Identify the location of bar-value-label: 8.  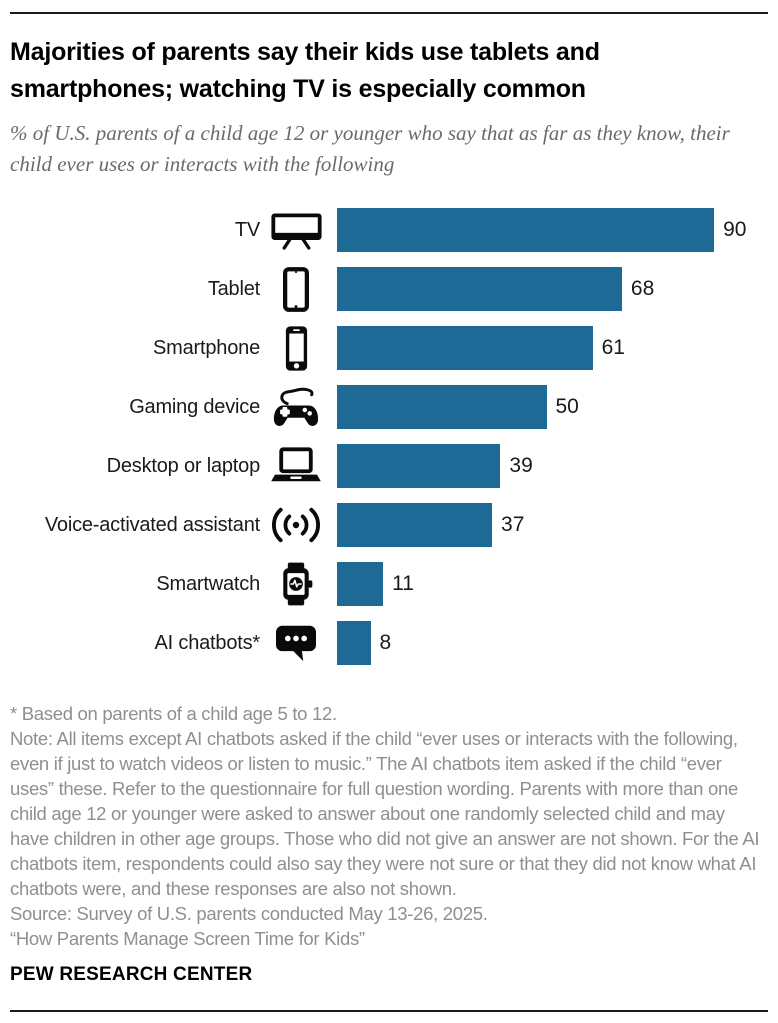
(385, 642).